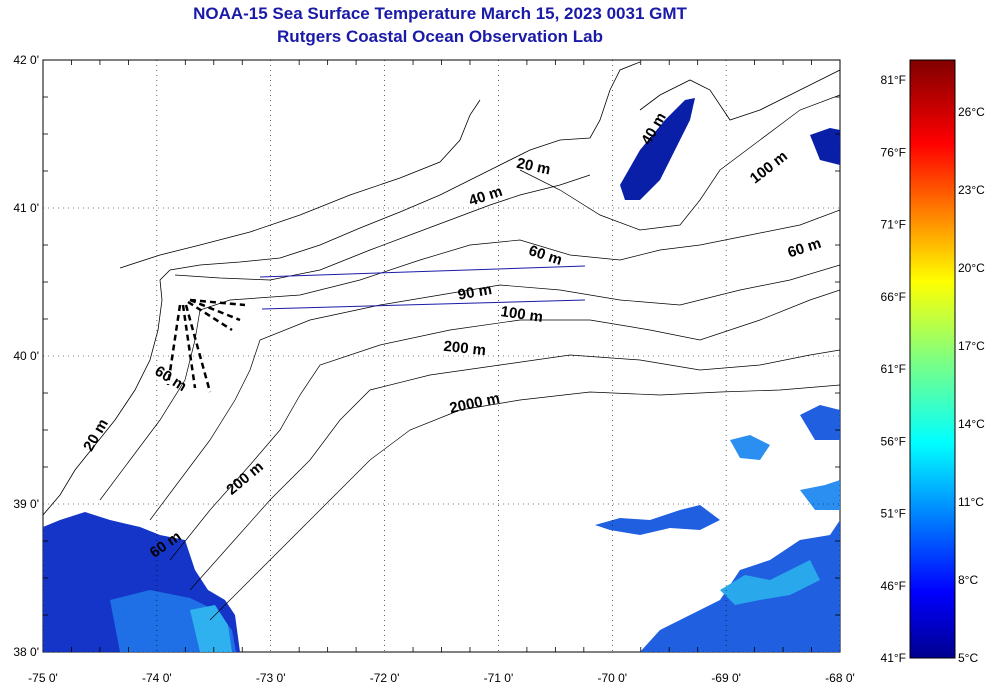 Image resolution: width=992 pixels, height=688 pixels. I want to click on shipping-lanes, so click(422, 287).